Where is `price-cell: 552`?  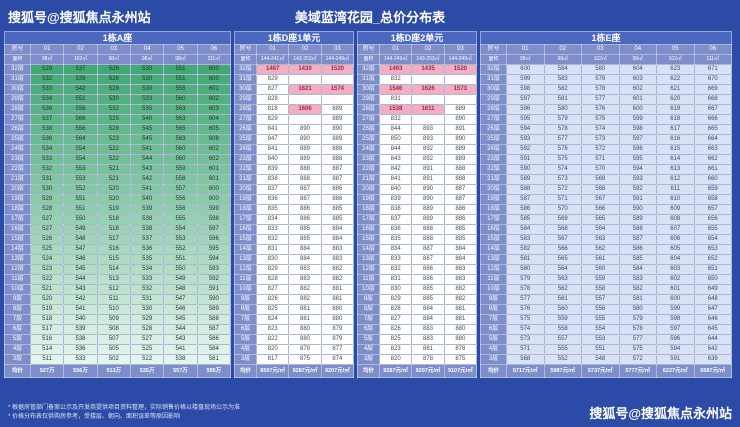 price-cell: 552 is located at coordinates (180, 249).